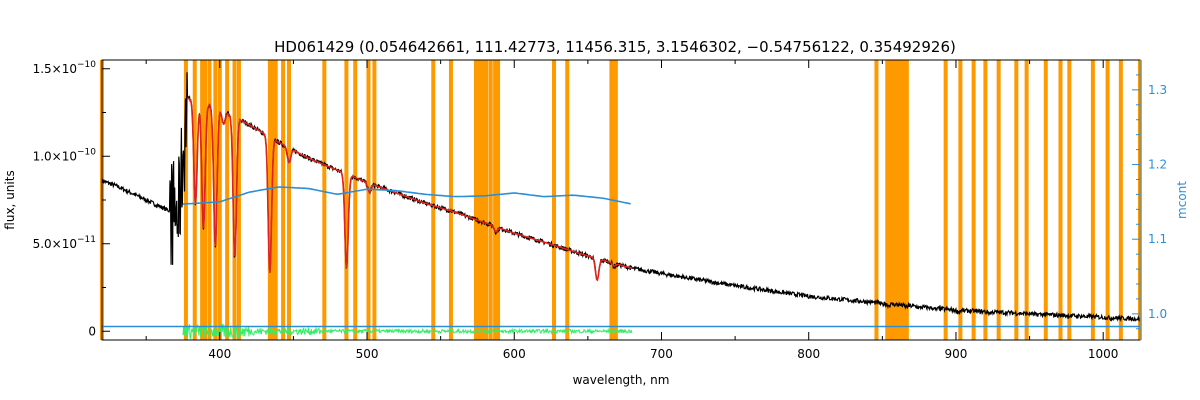 Image resolution: width=1200 pixels, height=400 pixels. What do you see at coordinates (1103, 354) in the screenshot?
I see `x-tick-label: 1000` at bounding box center [1103, 354].